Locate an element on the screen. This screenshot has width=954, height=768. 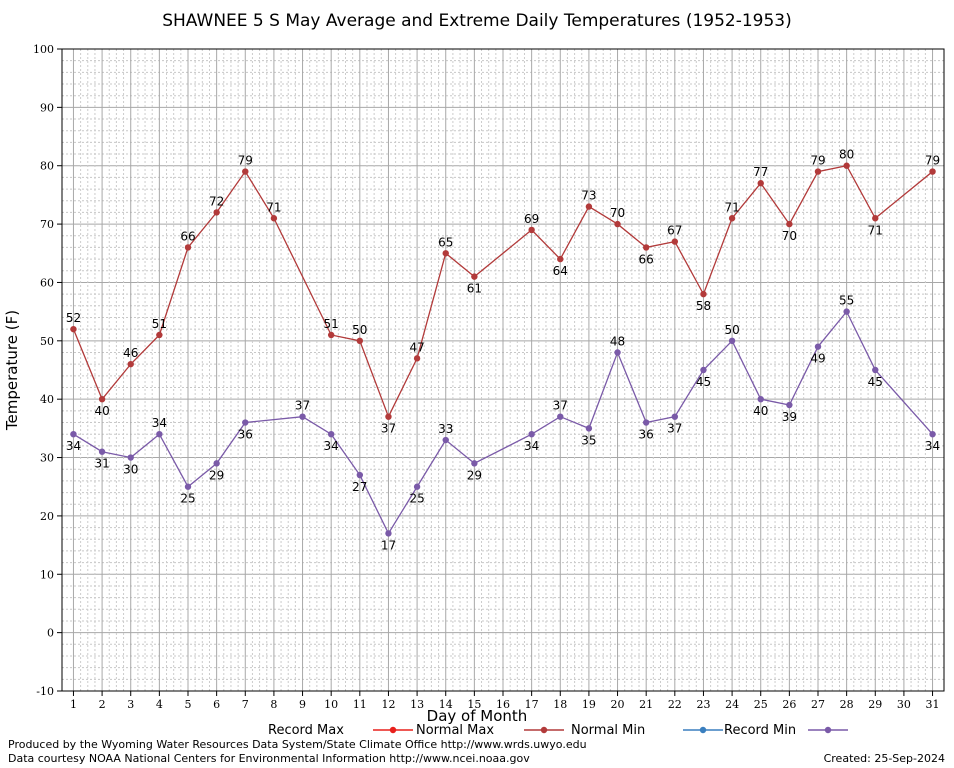
x-tick-label: 18 is located at coordinates (560, 704).